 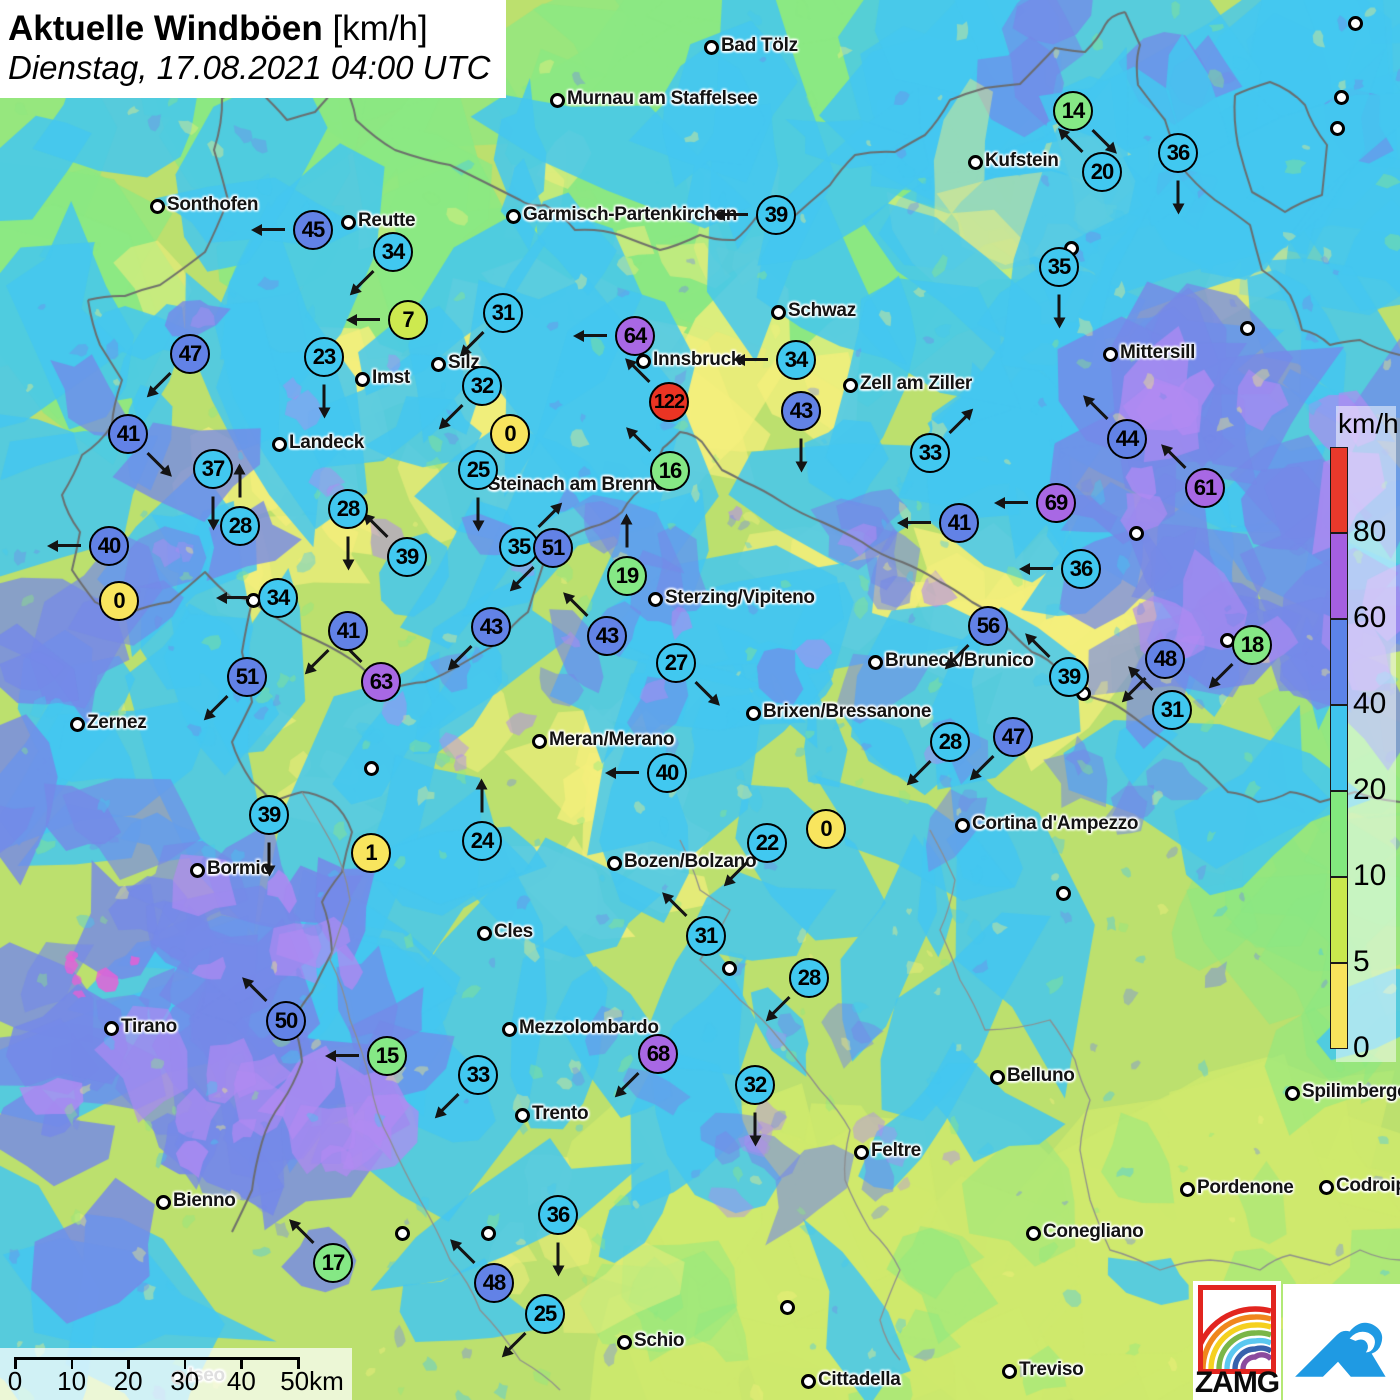 What do you see at coordinates (213, 469) in the screenshot?
I see `station-gust-marker: 37` at bounding box center [213, 469].